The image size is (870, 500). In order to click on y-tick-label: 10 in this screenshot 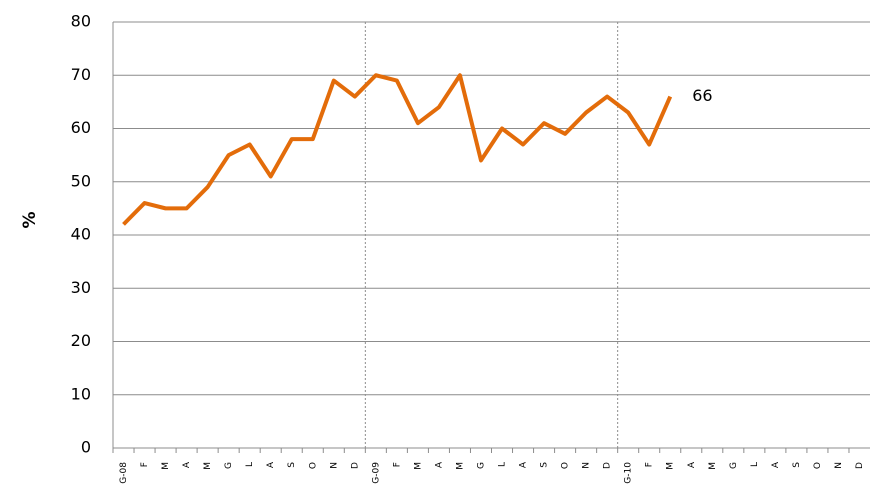, I will do `click(81, 393)`.